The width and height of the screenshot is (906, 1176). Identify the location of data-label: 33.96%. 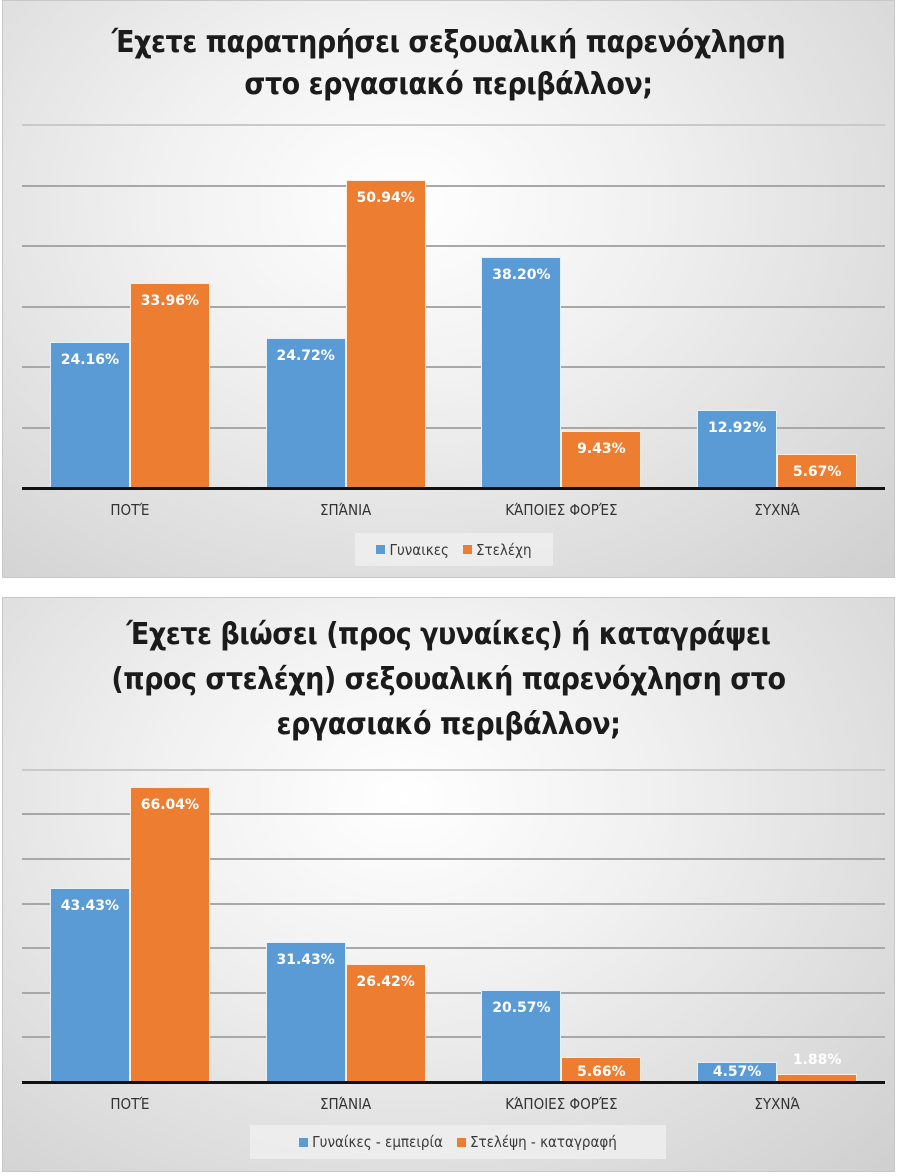
(170, 300).